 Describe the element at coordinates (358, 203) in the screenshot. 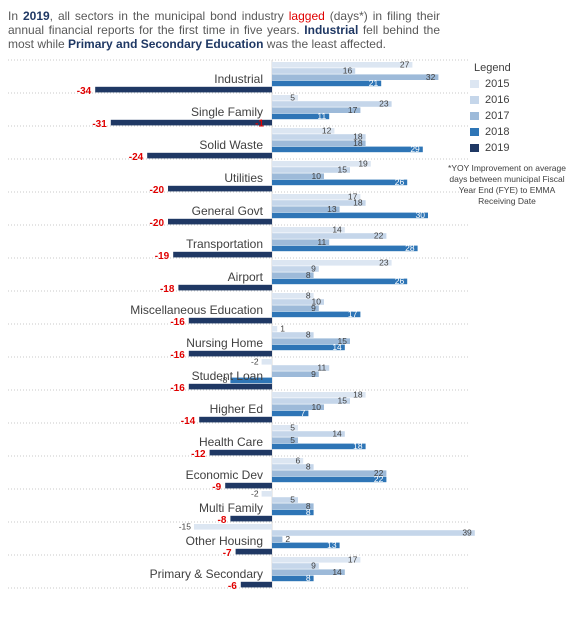

I see `data-label-general-govt-2016: 18` at that location.